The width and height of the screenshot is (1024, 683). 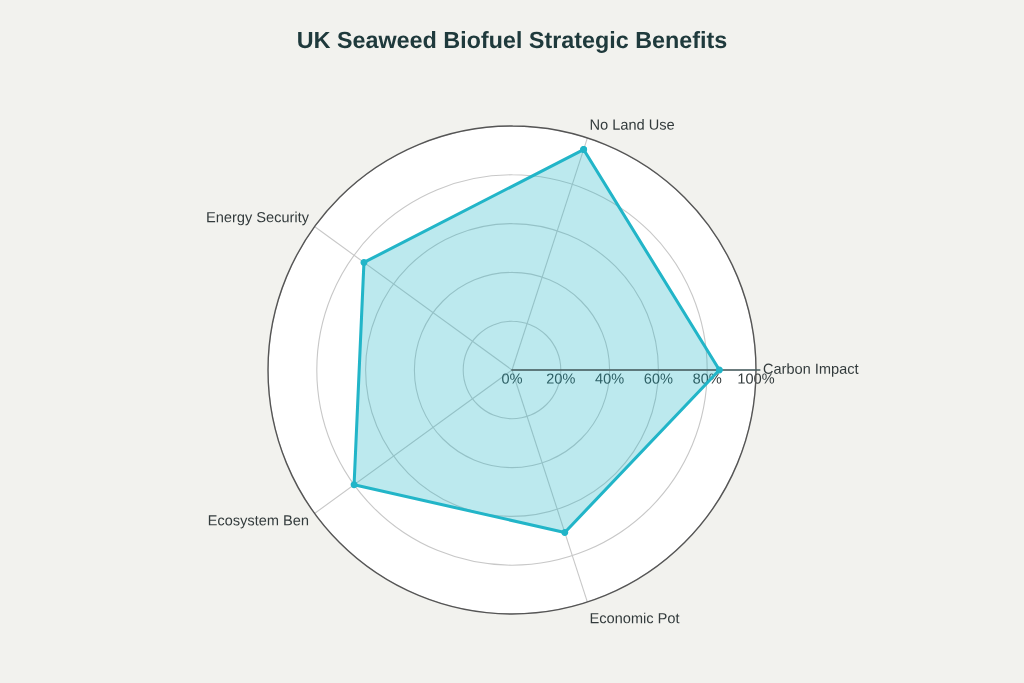 I want to click on y-tick-label: 20%, so click(x=560, y=378).